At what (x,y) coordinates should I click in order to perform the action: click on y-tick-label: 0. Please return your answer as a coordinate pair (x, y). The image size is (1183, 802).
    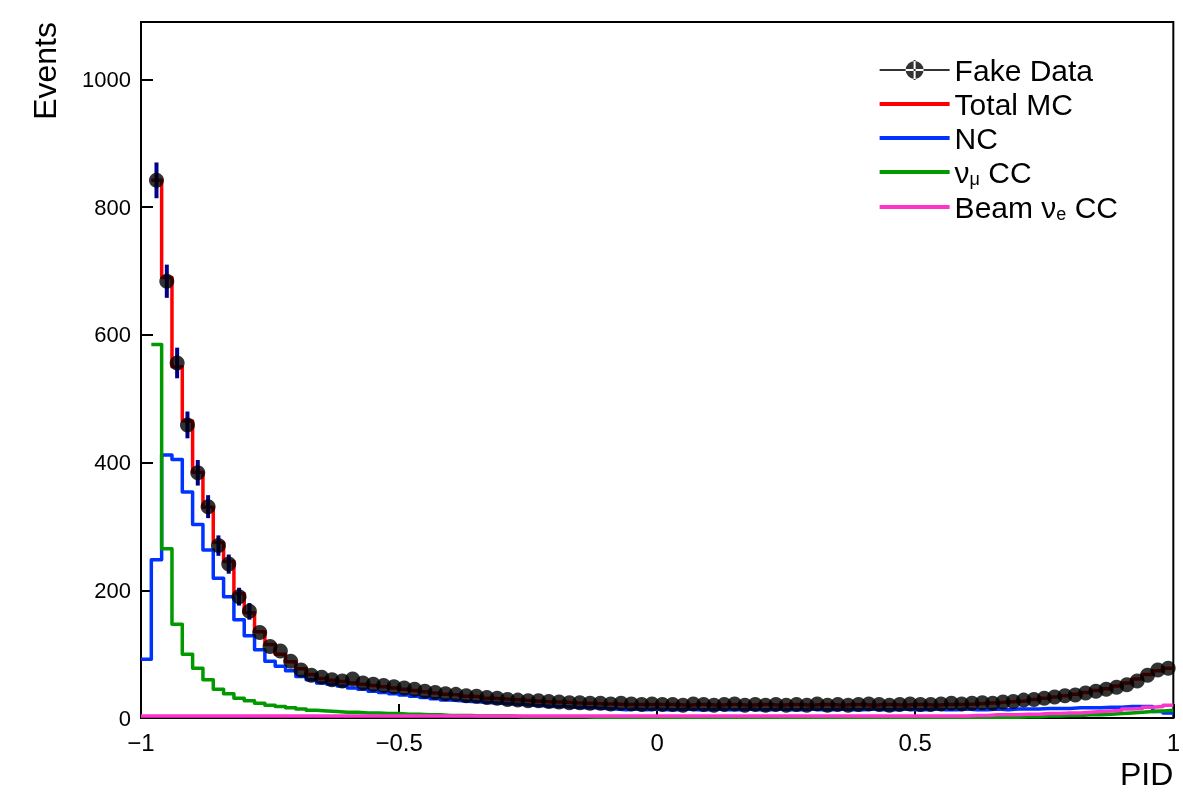
    Looking at the image, I should click on (124, 718).